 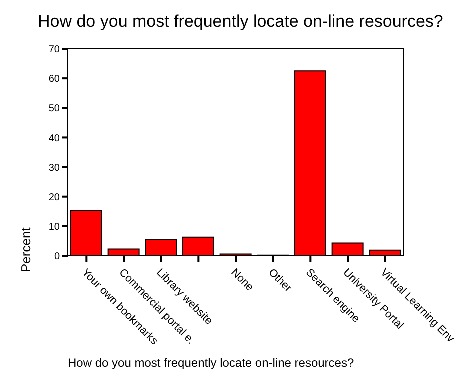 What do you see at coordinates (57, 257) in the screenshot?
I see `y-tick-label: 0` at bounding box center [57, 257].